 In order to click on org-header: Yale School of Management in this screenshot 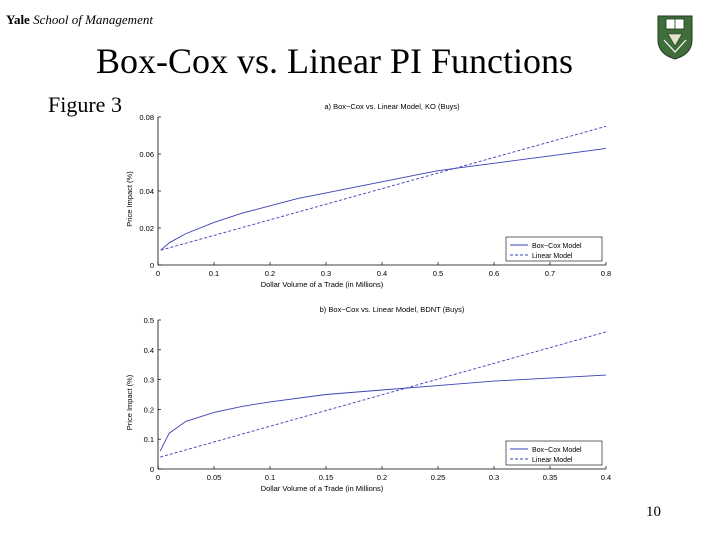, I will do `click(79, 20)`.